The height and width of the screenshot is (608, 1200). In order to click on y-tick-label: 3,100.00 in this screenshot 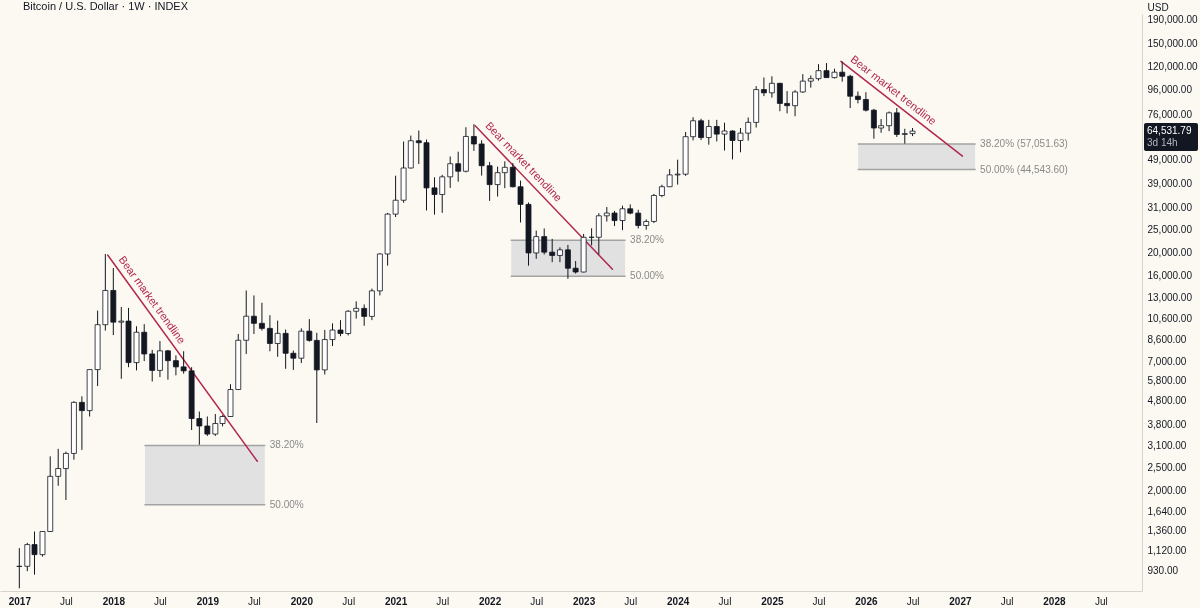, I will do `click(1167, 445)`.